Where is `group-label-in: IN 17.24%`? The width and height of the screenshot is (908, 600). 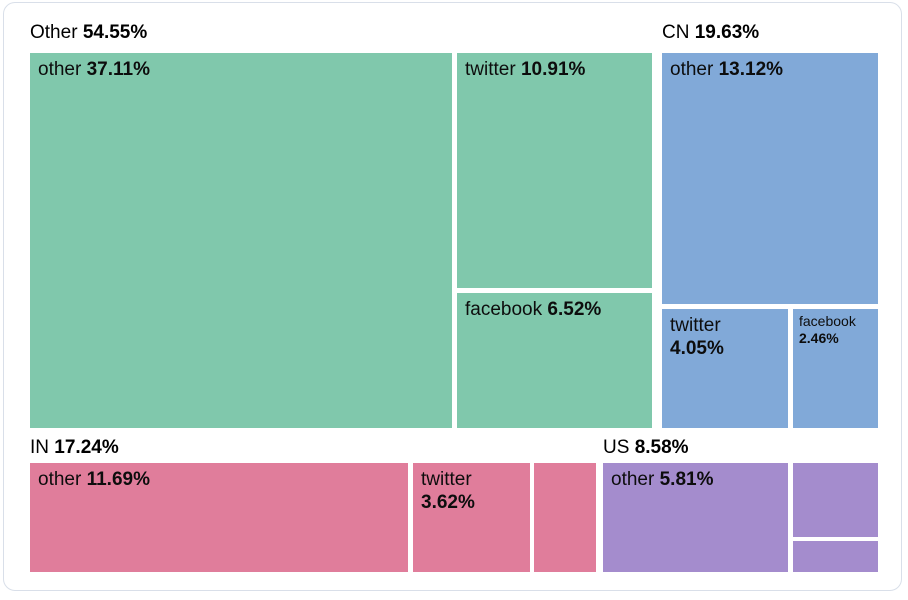 group-label-in: IN 17.24% is located at coordinates (74, 448).